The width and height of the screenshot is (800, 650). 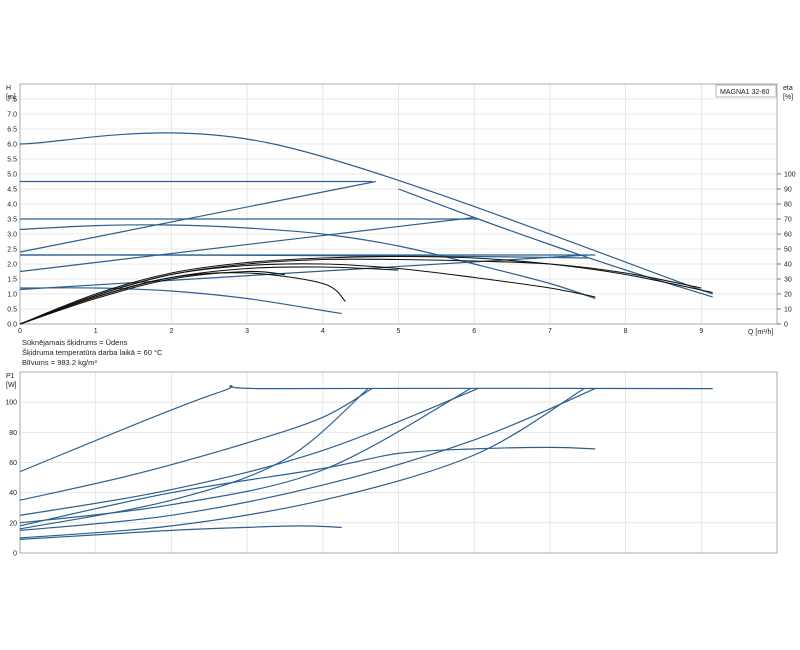 I want to click on x-tick-label: 5, so click(x=399, y=331).